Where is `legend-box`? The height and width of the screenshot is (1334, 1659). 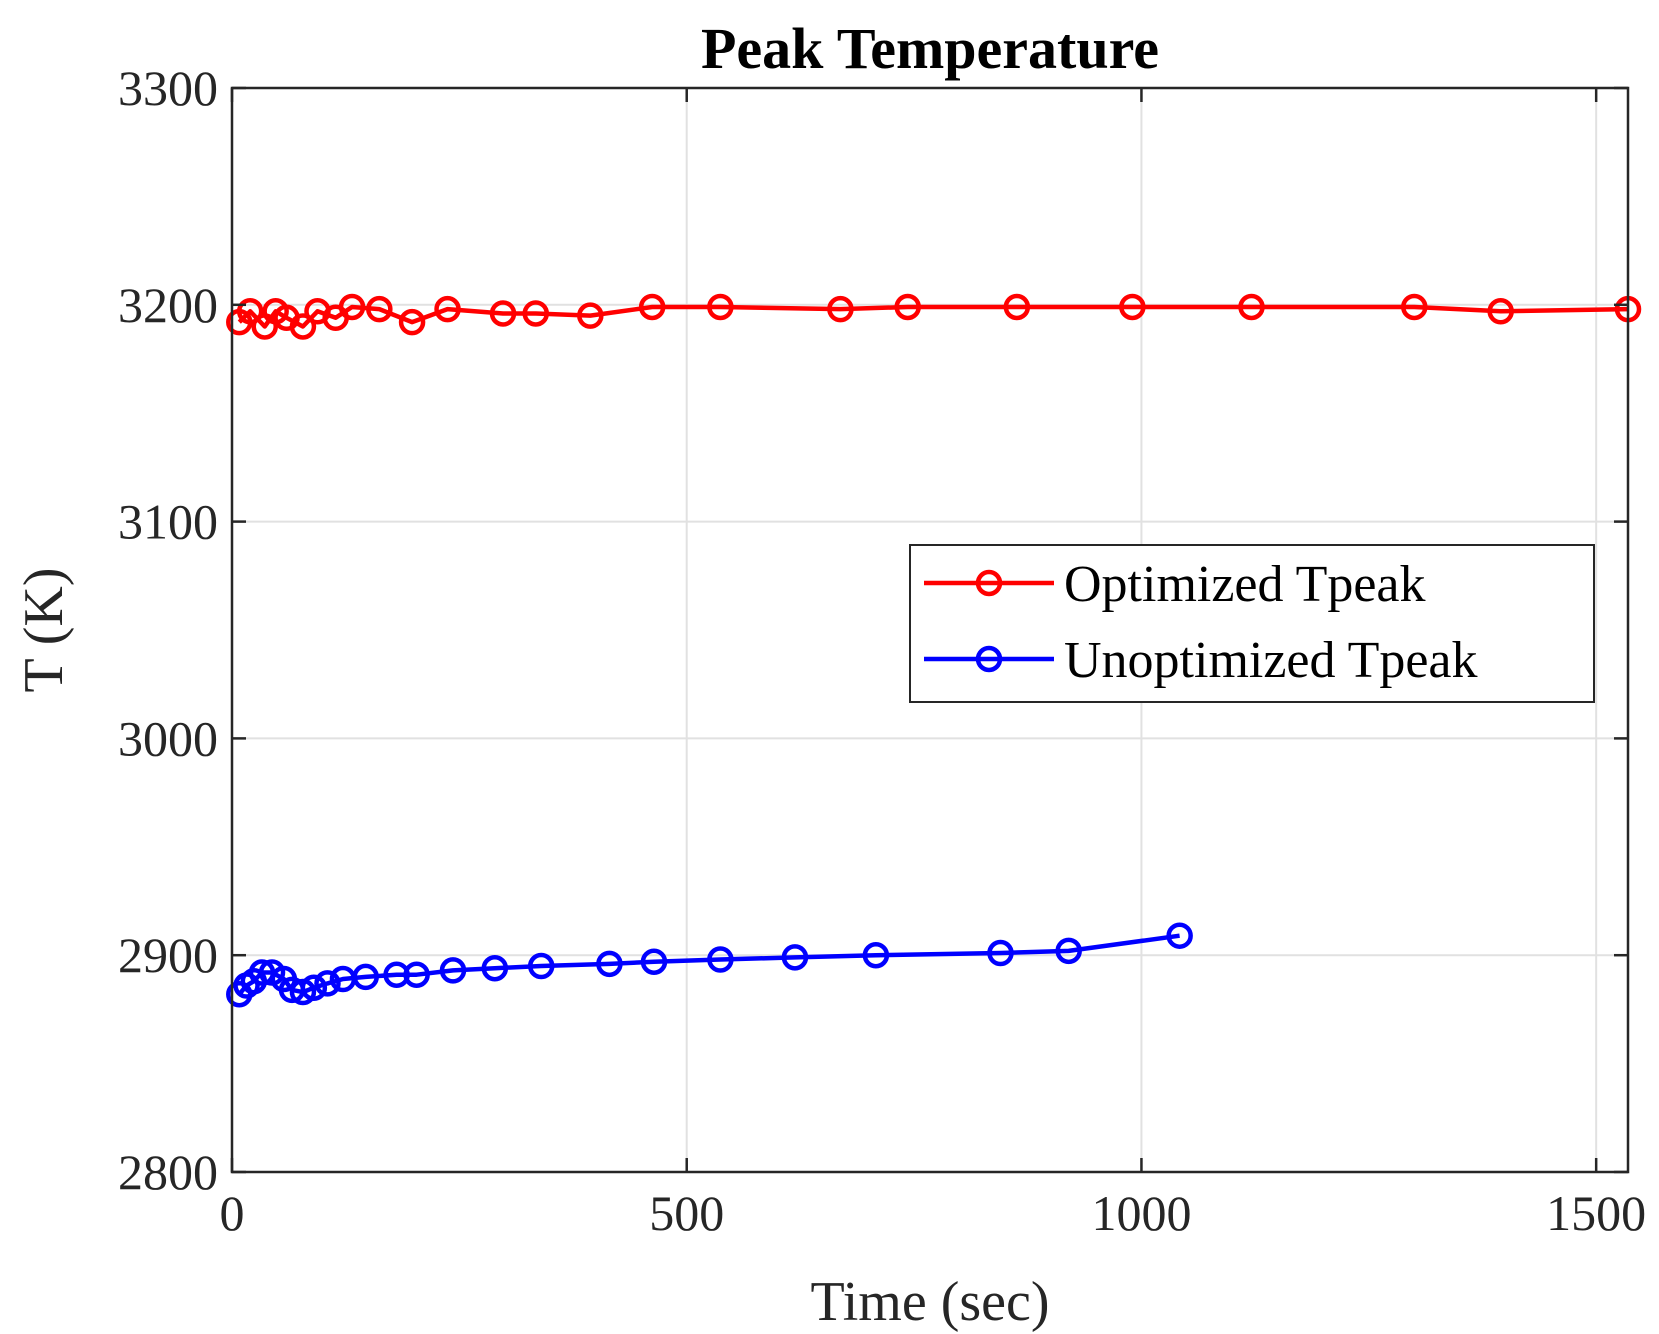
legend-box is located at coordinates (1252, 623).